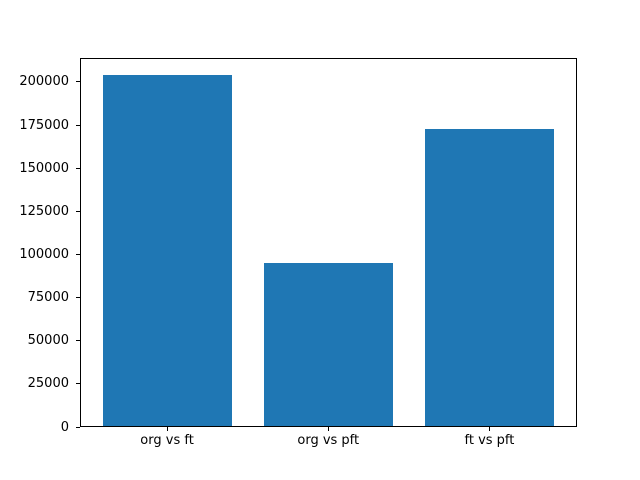 The height and width of the screenshot is (480, 640). Describe the element at coordinates (44, 125) in the screenshot. I see `y-tick-label: 175000` at that location.